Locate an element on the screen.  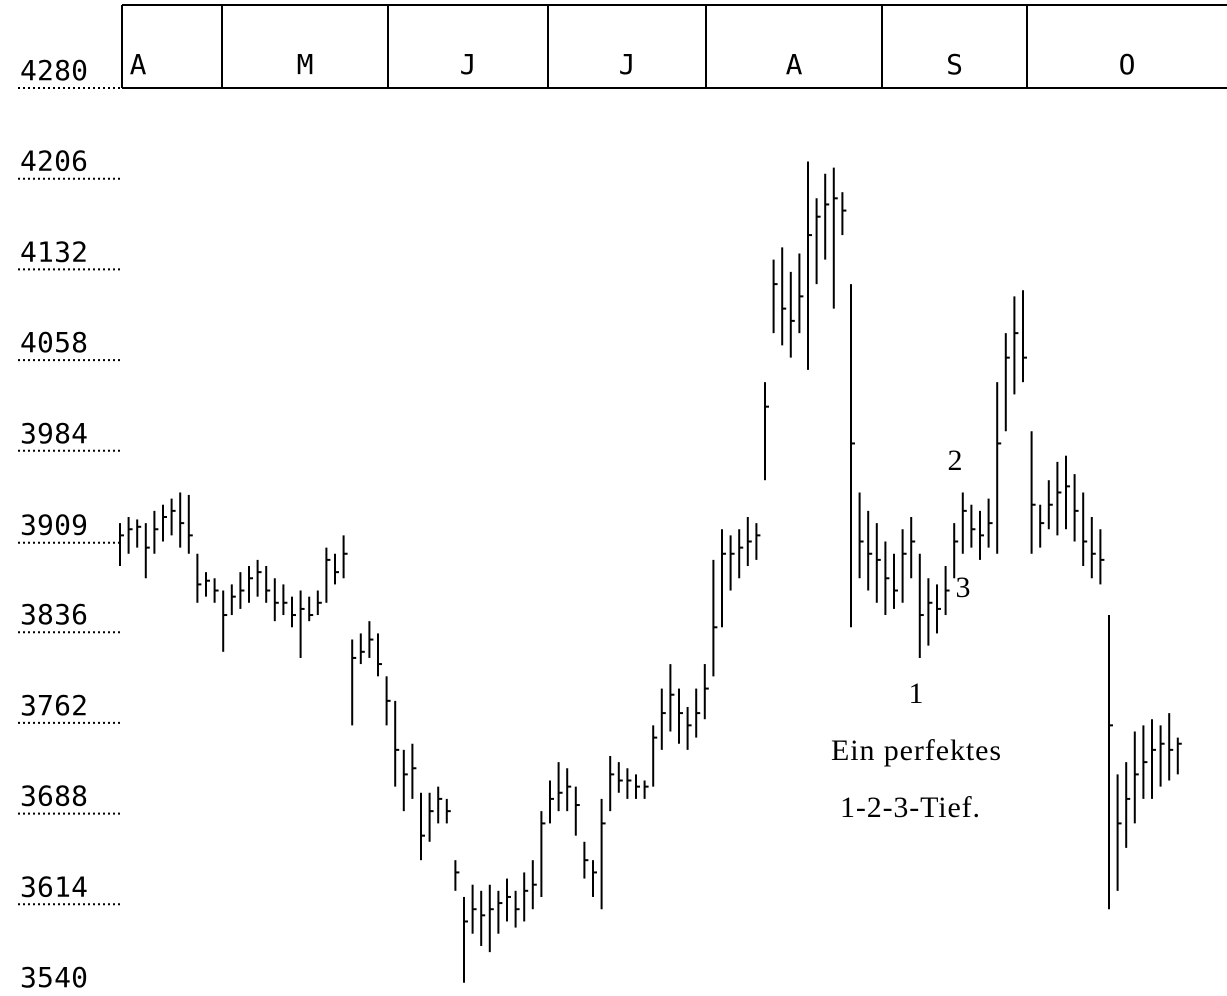
y-tick-label: 3762 is located at coordinates (54, 705).